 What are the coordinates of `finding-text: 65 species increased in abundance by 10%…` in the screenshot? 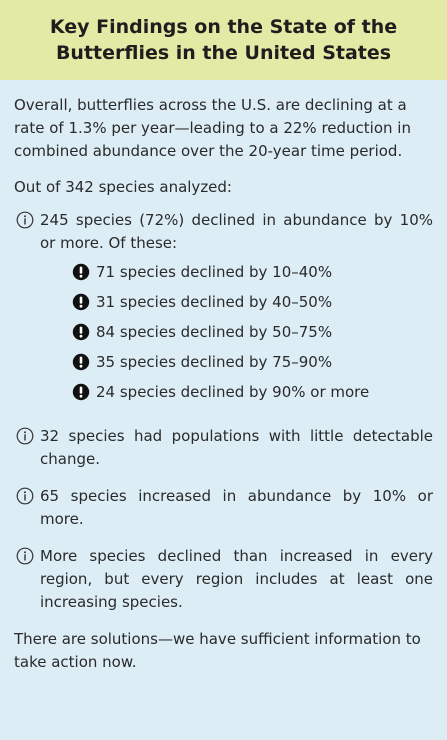 It's located at (236, 507).